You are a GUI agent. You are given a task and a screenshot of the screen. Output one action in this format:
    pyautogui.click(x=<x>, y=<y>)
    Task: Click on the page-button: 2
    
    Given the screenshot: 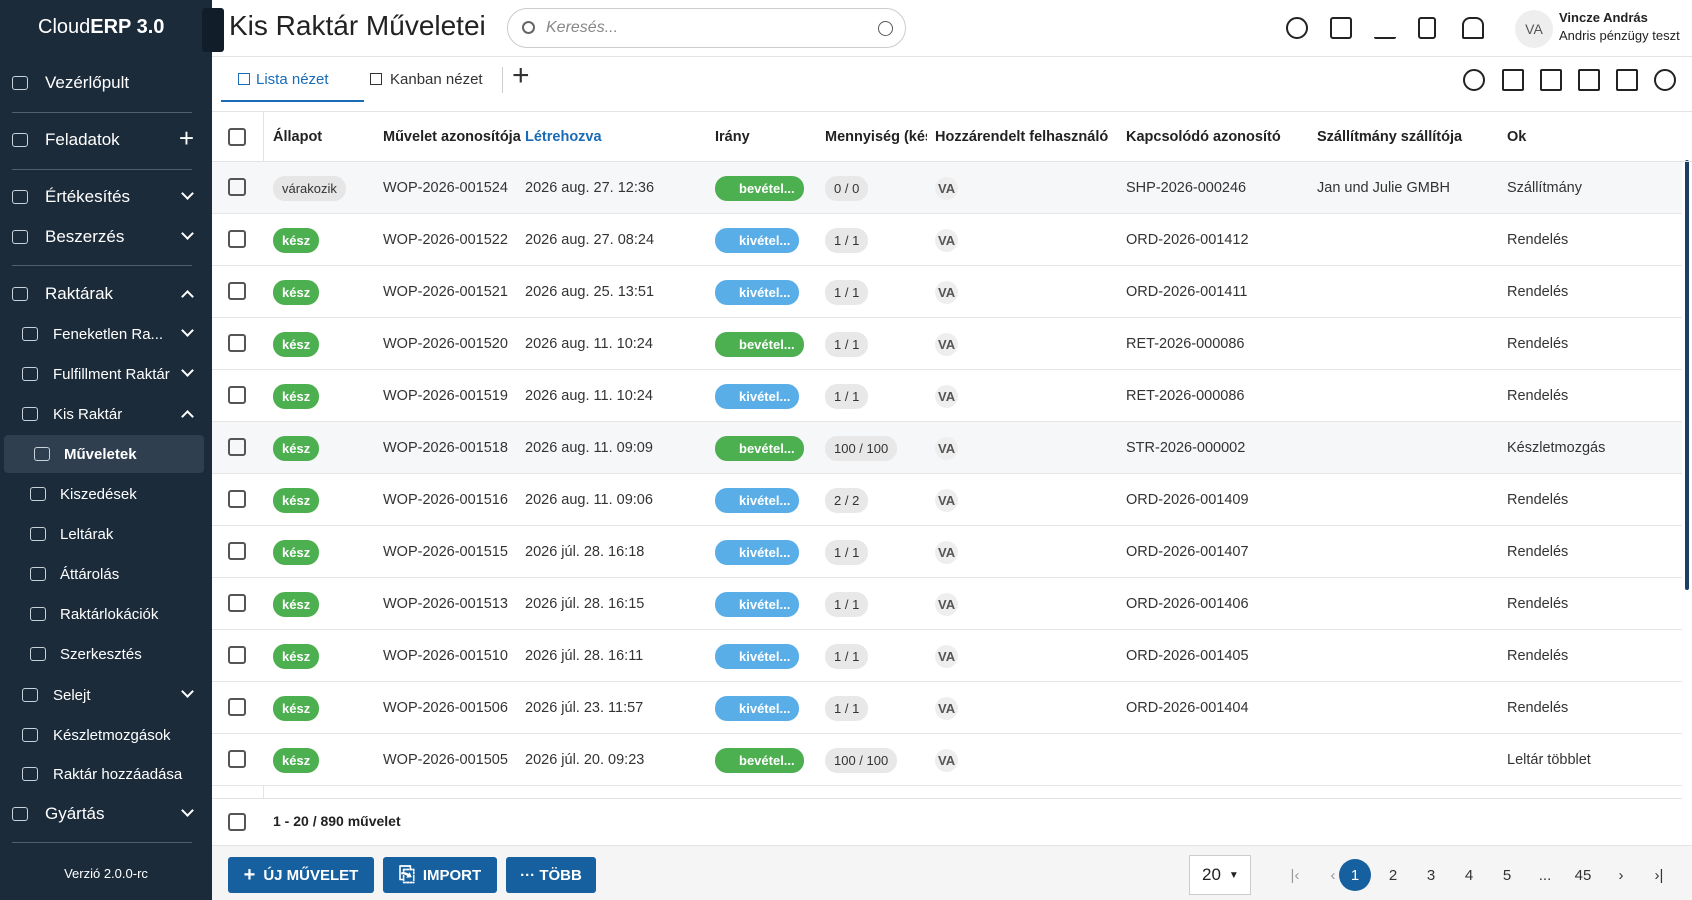 What is the action you would take?
    pyautogui.click(x=1393, y=875)
    